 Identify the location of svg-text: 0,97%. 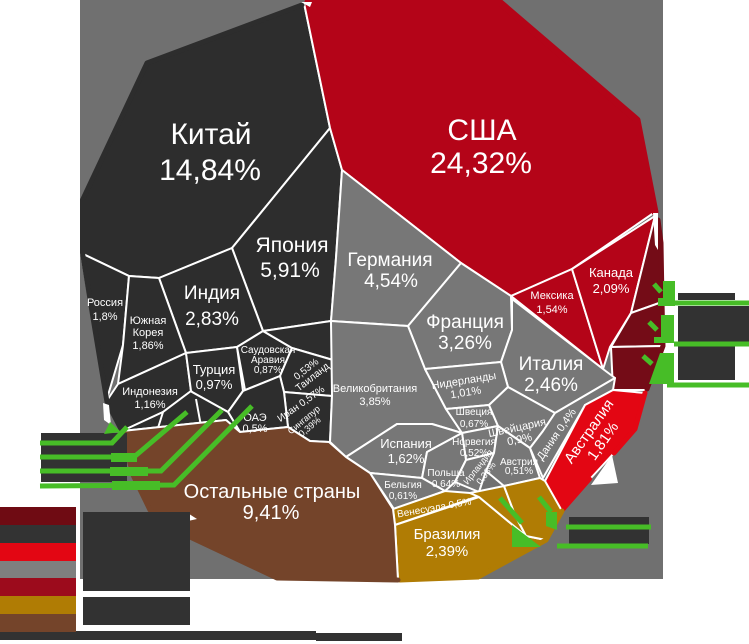
(214, 384).